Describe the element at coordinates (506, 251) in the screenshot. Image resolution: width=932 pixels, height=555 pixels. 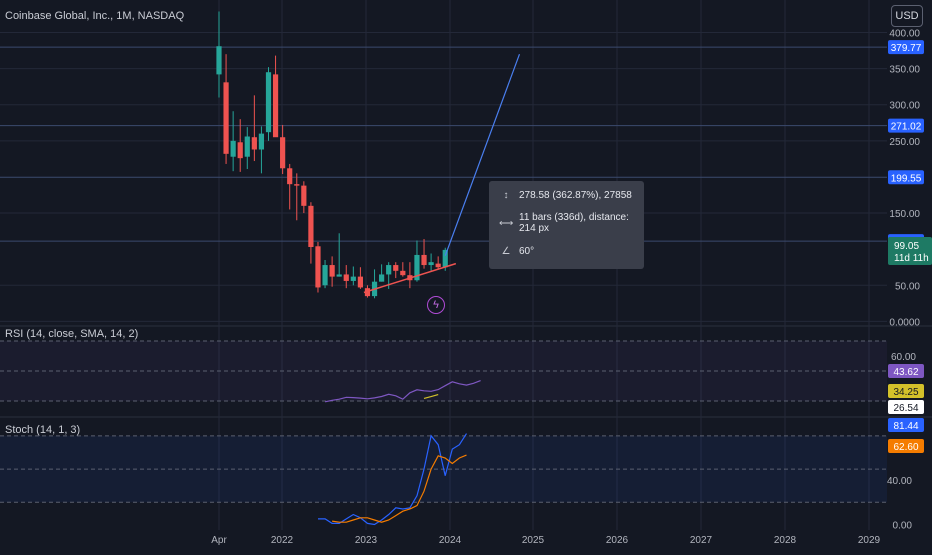
I see `angle-icon: ∠` at that location.